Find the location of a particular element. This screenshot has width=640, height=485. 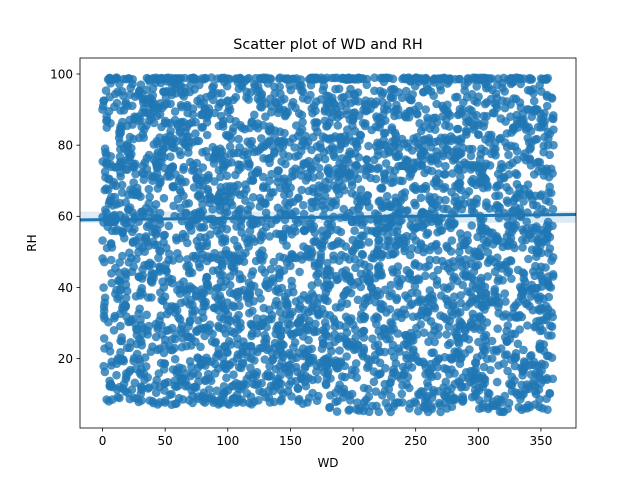

y-tick-label: 60 is located at coordinates (65, 217).